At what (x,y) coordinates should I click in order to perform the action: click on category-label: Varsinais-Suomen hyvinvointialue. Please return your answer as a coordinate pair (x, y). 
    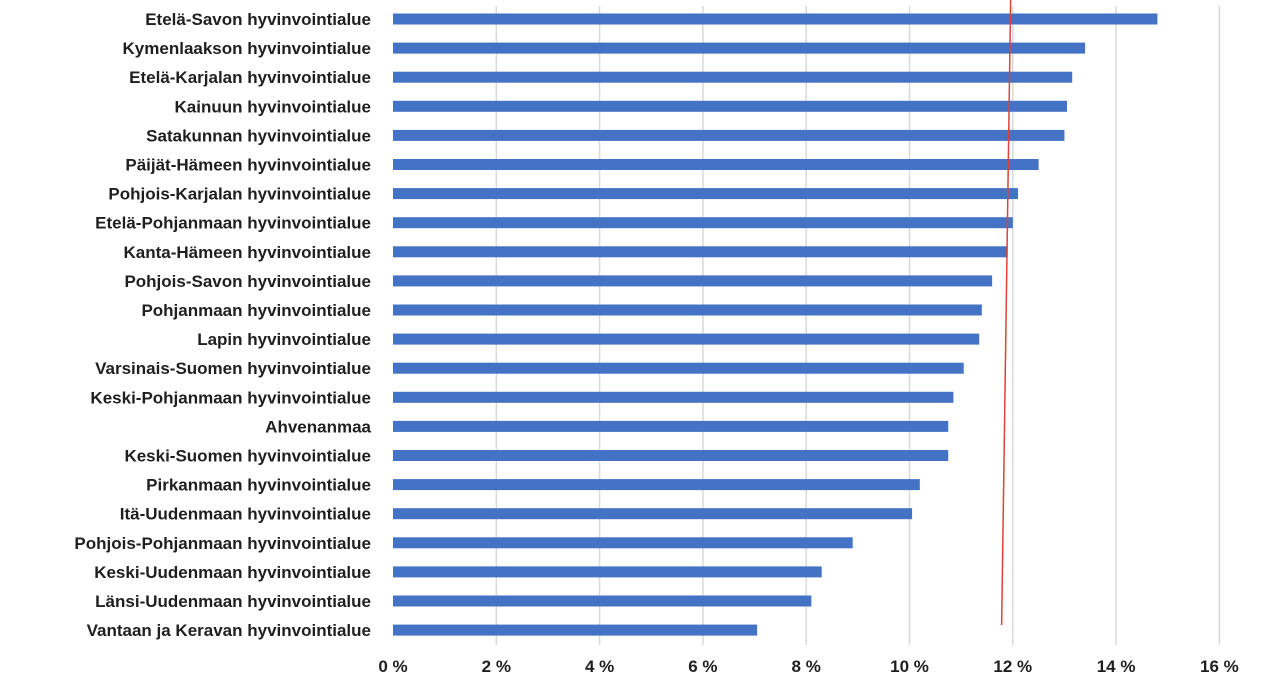
    Looking at the image, I should click on (233, 368).